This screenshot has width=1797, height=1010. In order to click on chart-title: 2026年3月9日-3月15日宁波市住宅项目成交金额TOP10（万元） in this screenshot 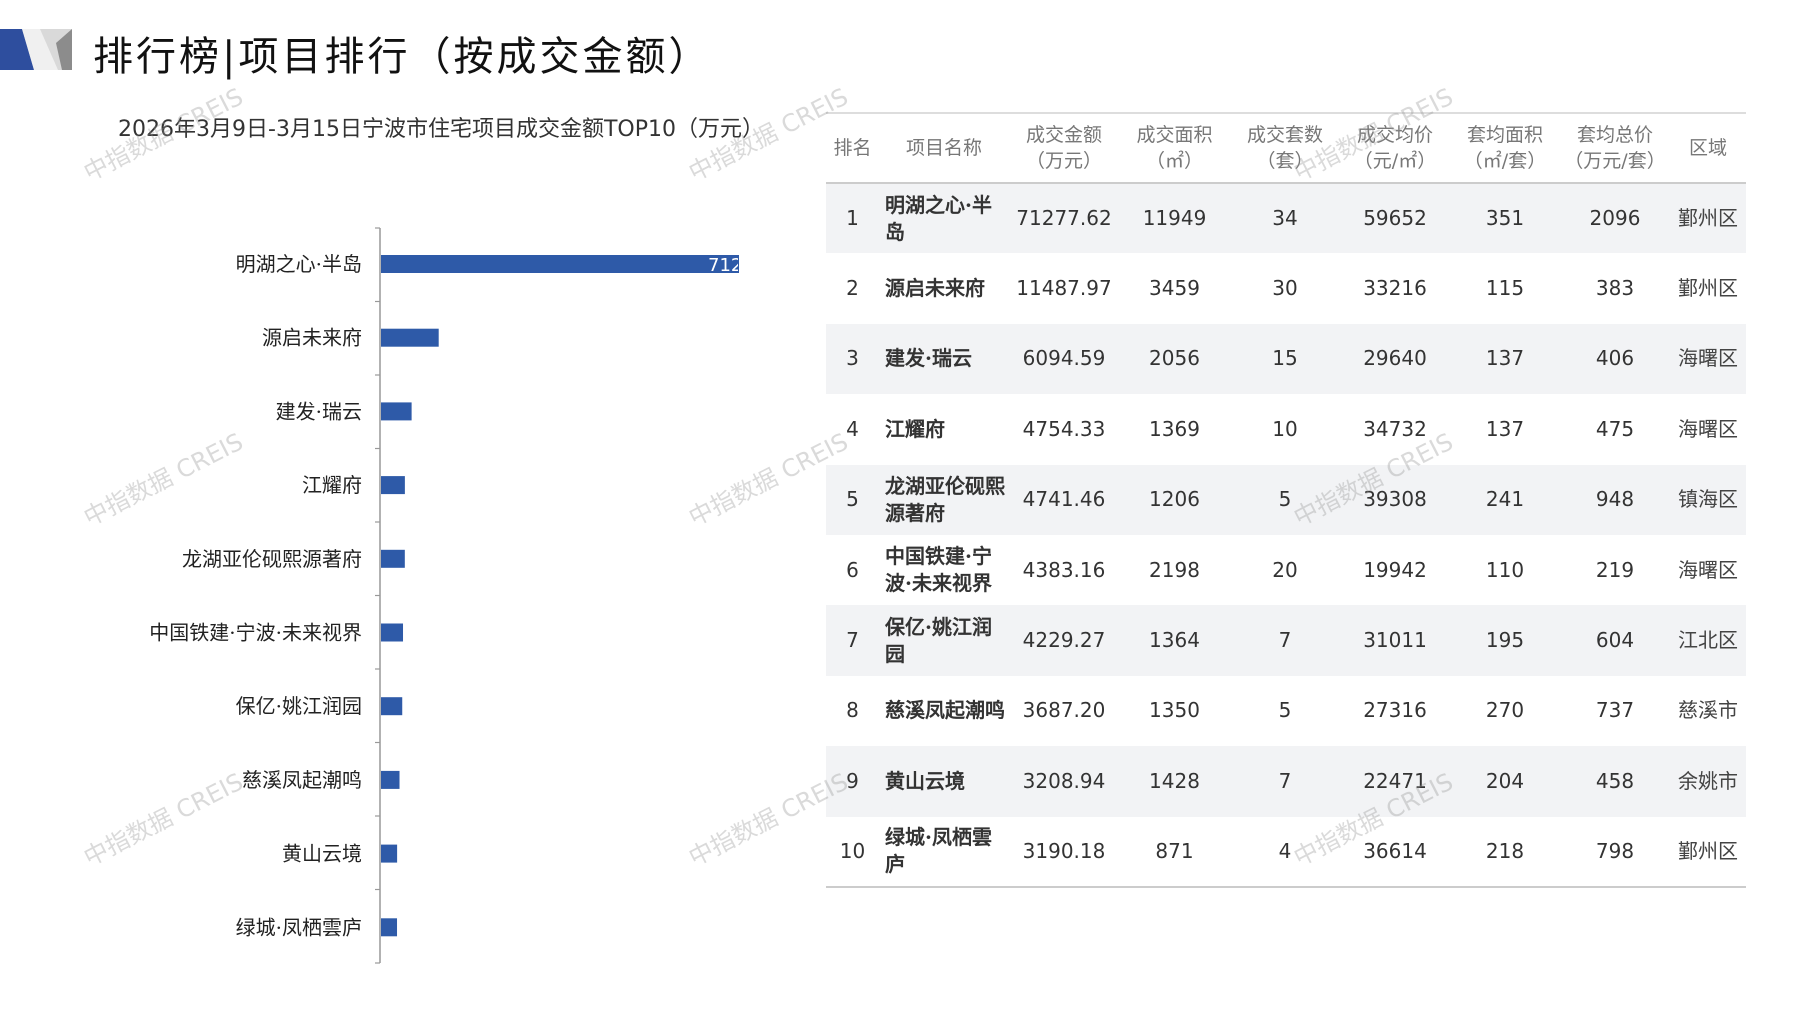, I will do `click(441, 129)`.